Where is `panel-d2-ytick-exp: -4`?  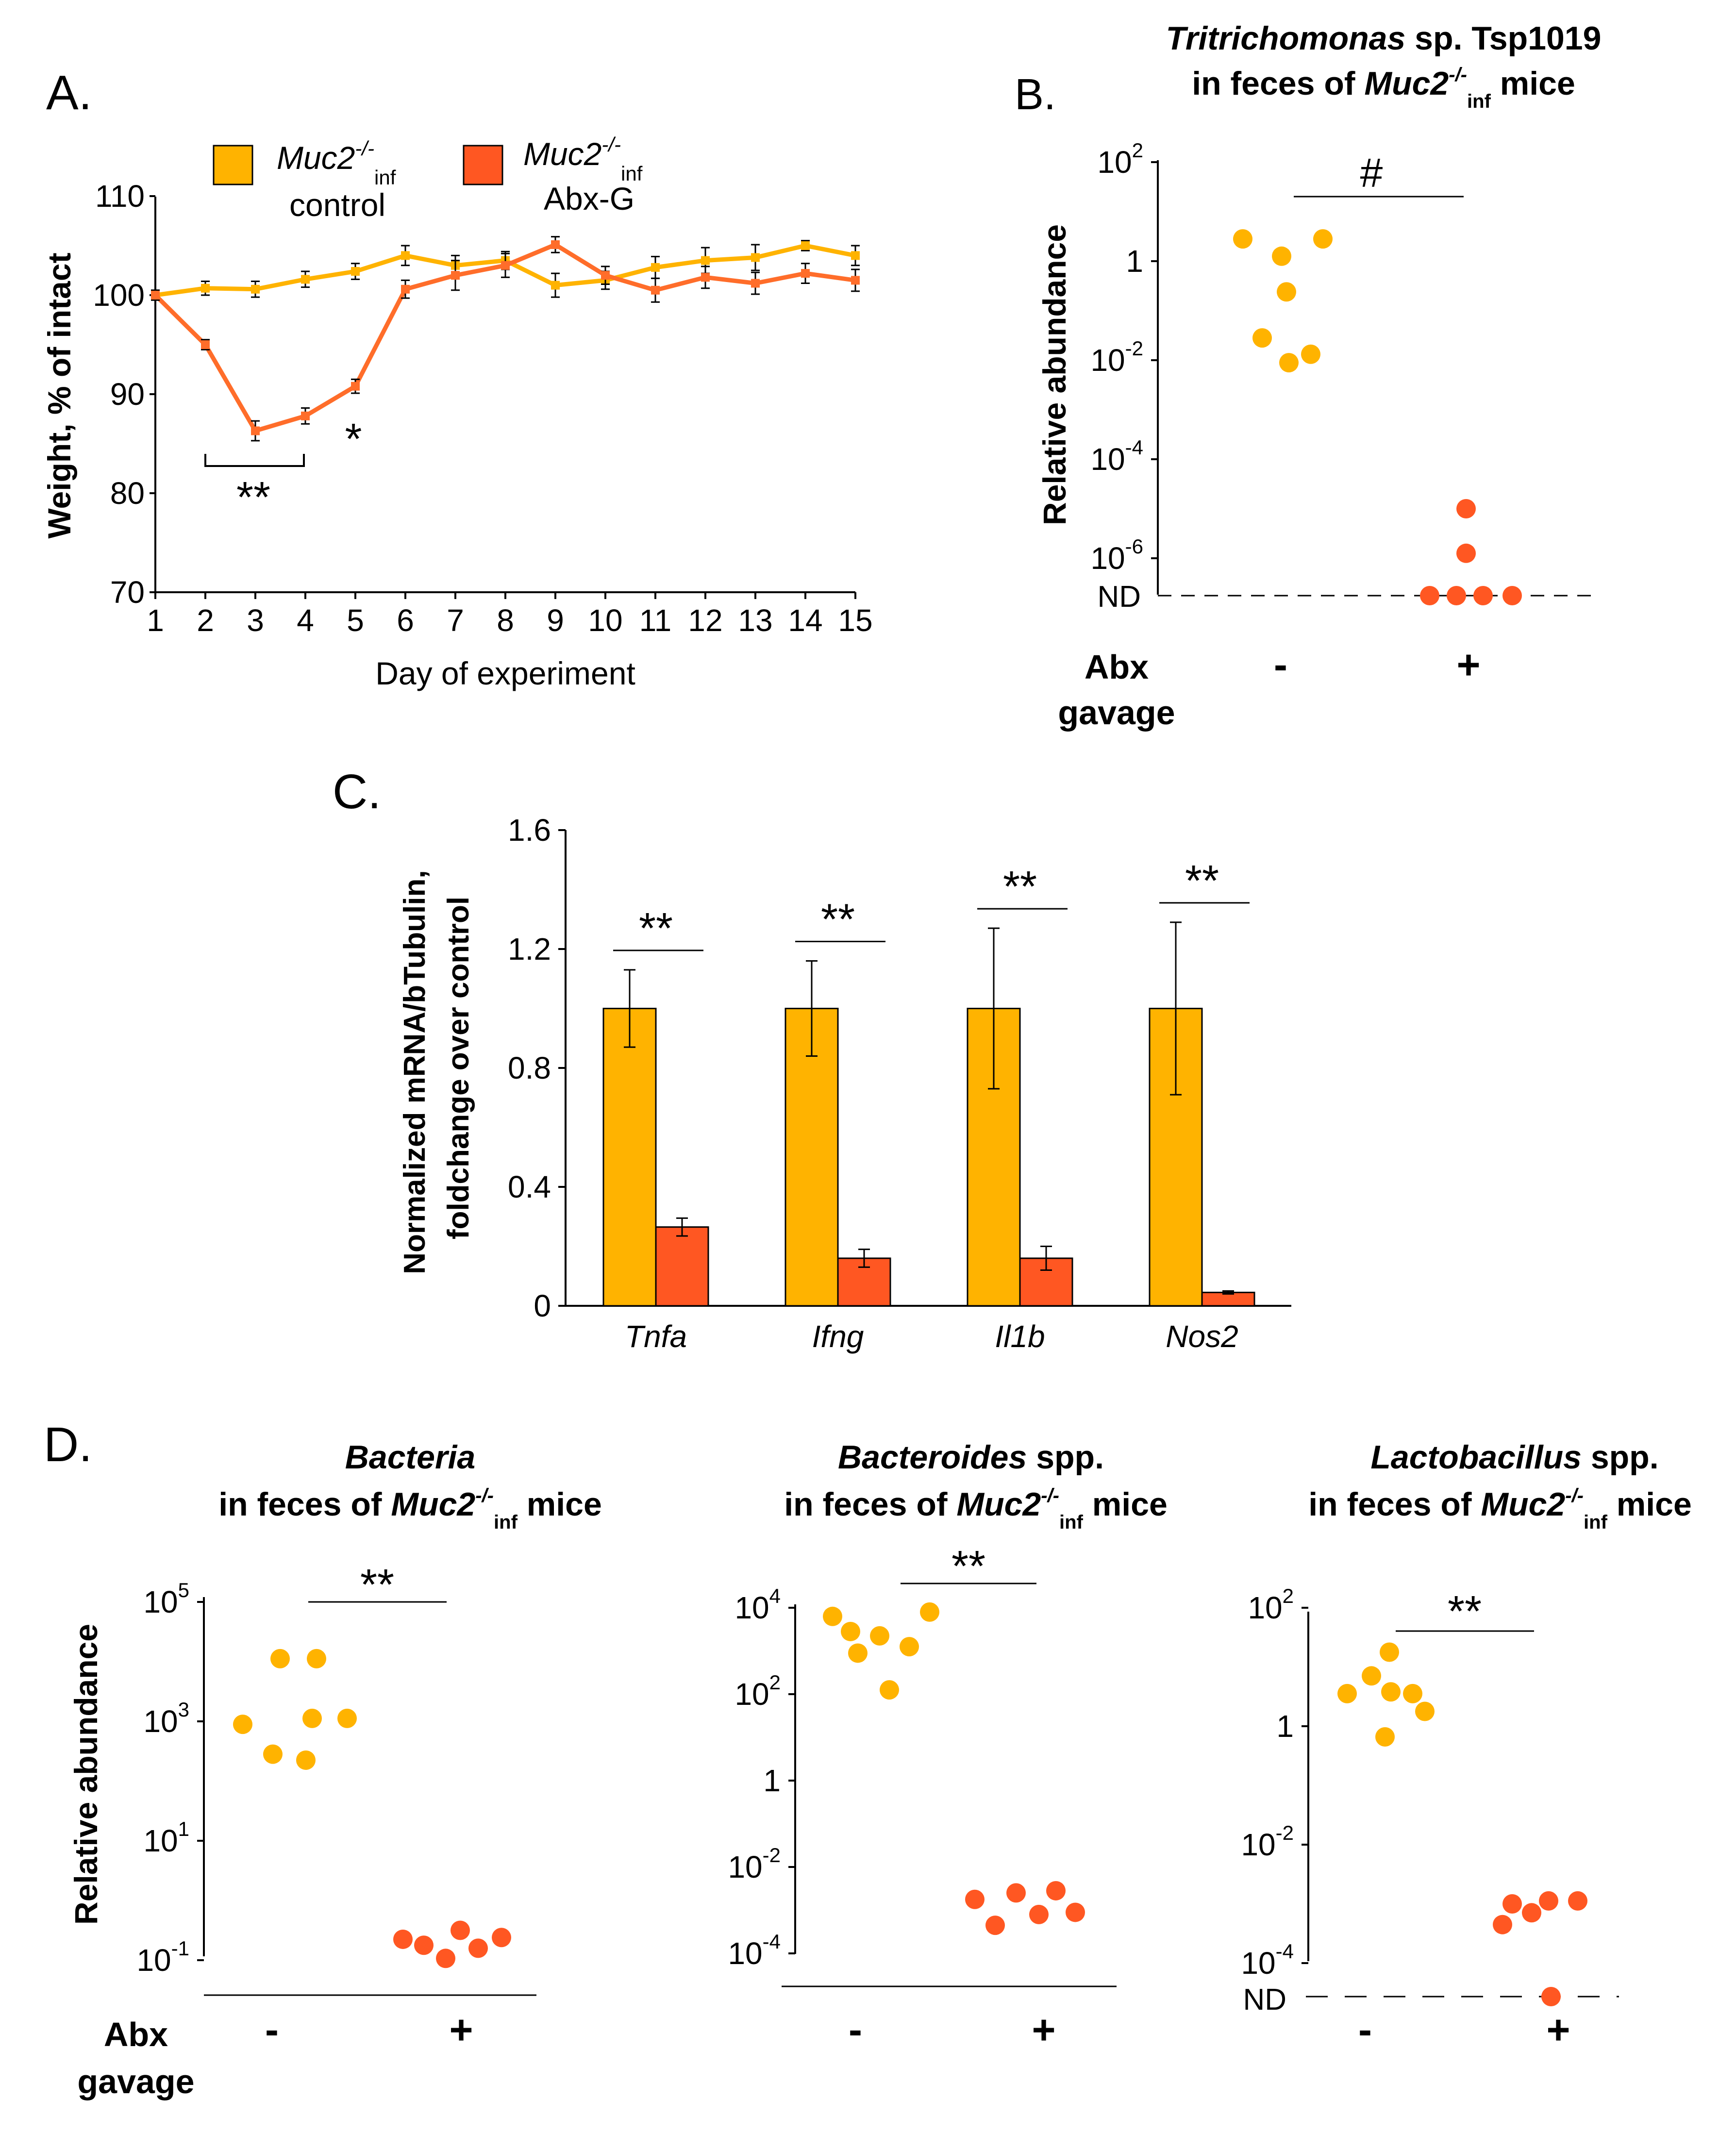 panel-d2-ytick-exp: -4 is located at coordinates (772, 1942).